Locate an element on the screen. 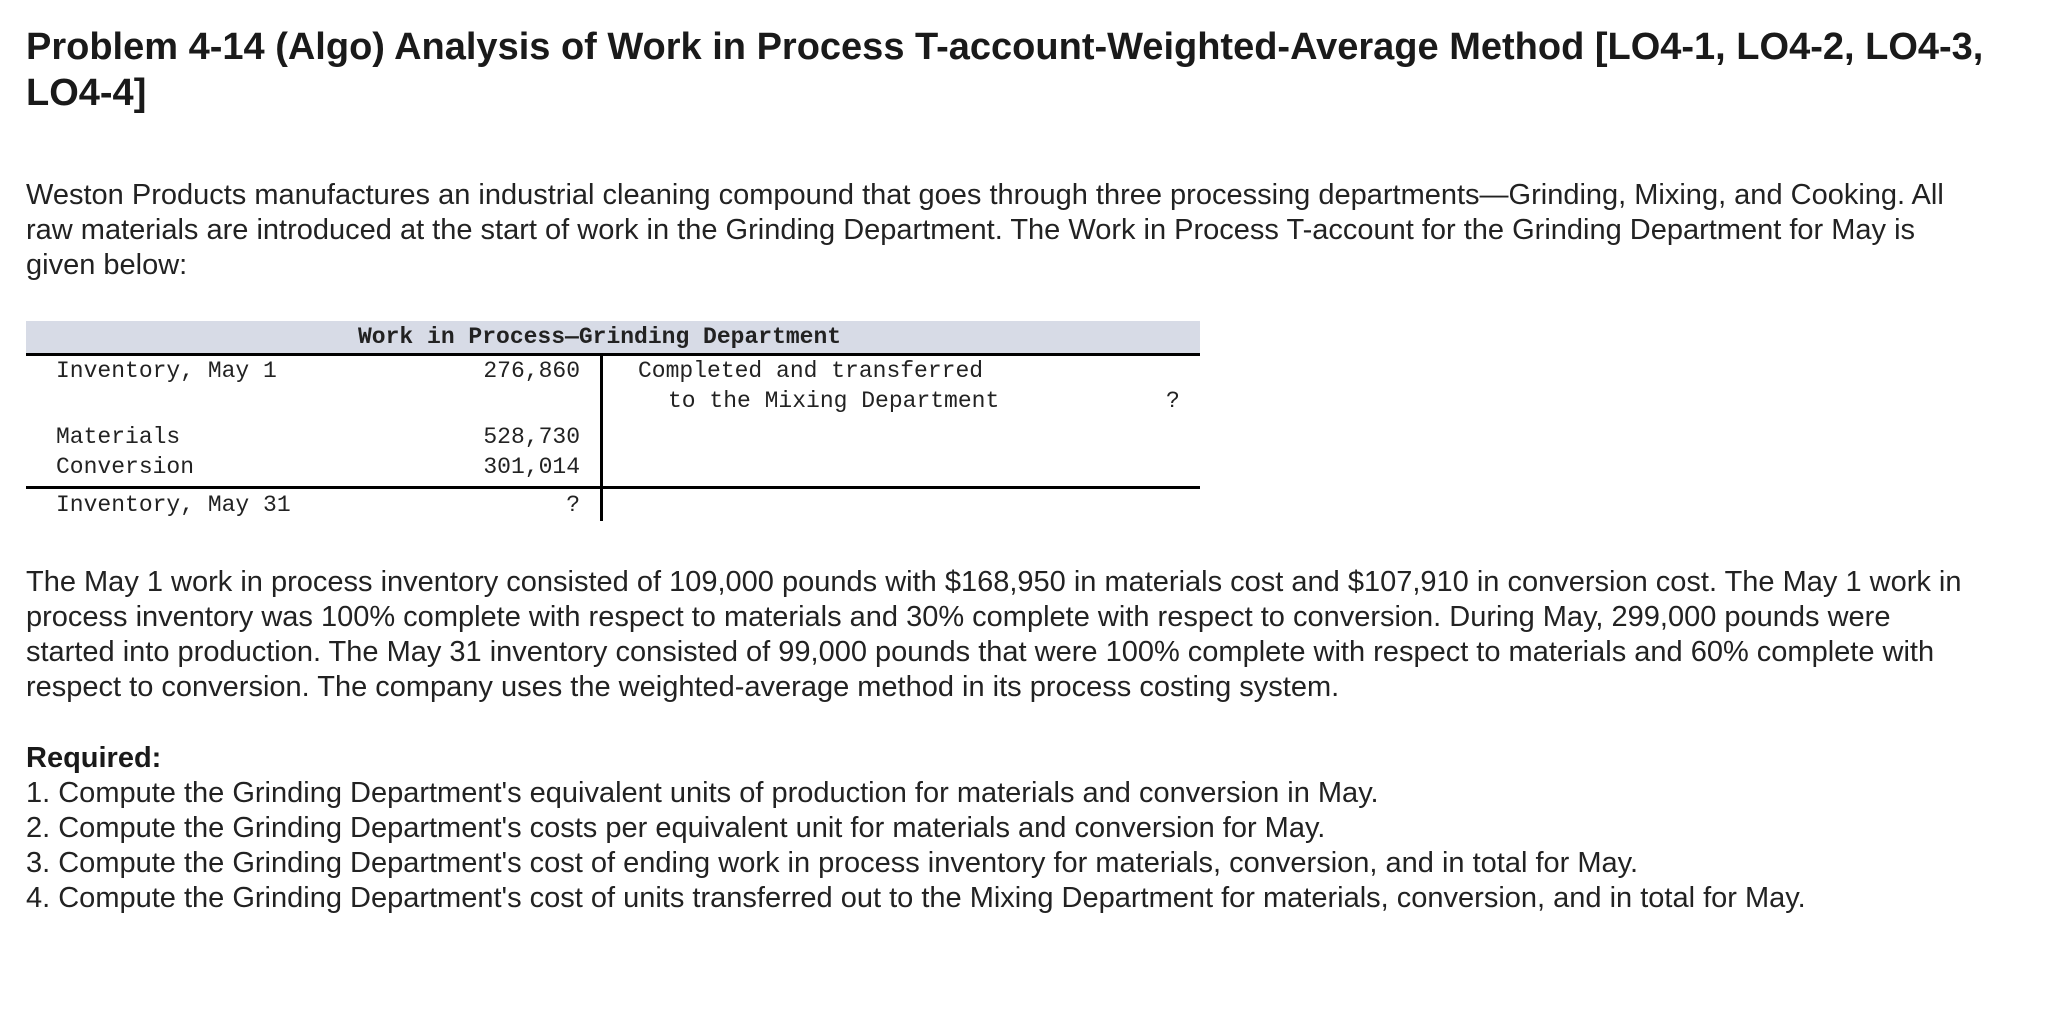 This screenshot has width=2055, height=1010. t-account-divider is located at coordinates (601, 438).